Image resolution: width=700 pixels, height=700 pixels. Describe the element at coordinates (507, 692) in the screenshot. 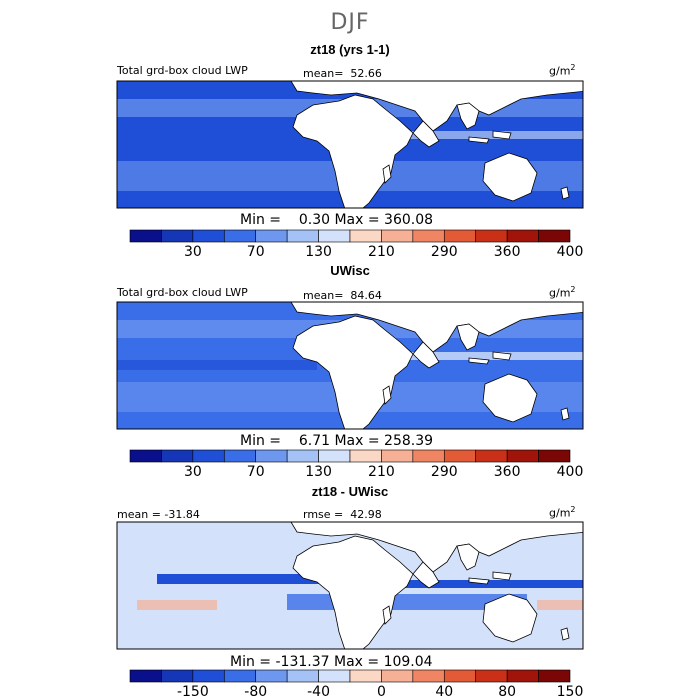

I see `colorbar-tick-label: 80` at that location.